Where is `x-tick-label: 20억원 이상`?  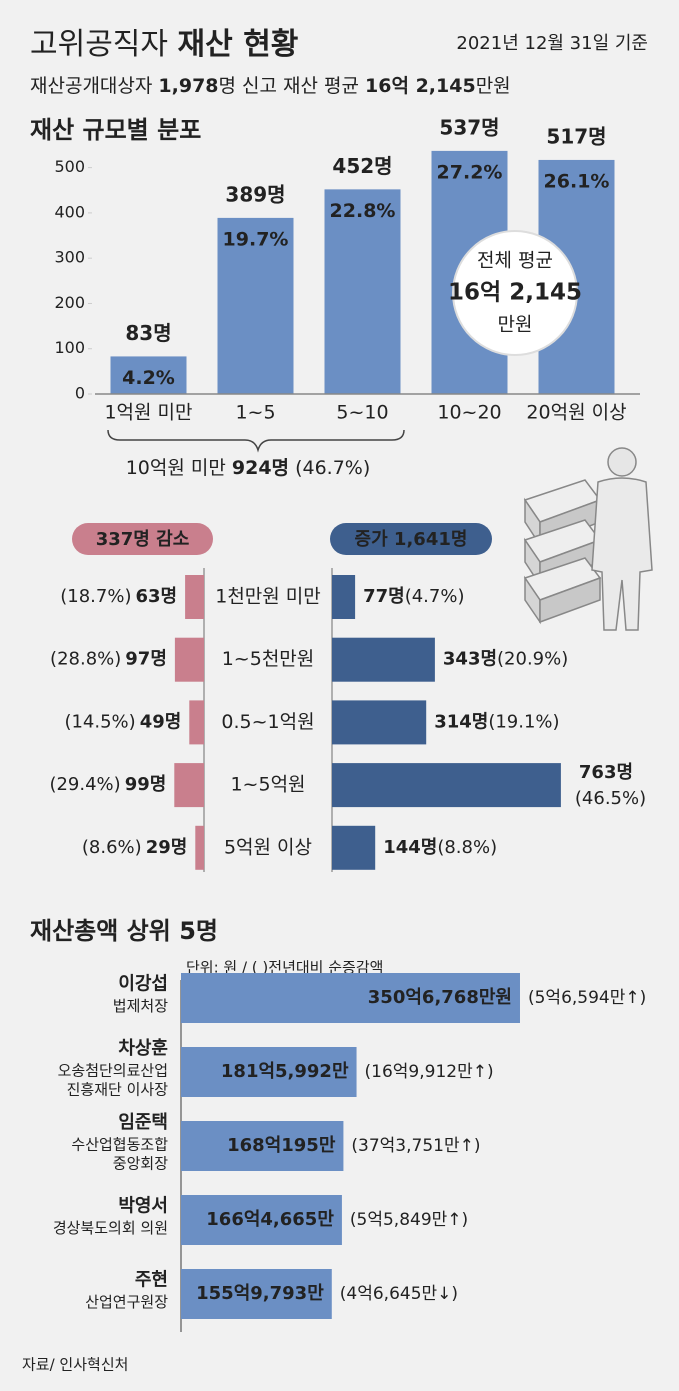 x-tick-label: 20억원 이상 is located at coordinates (576, 413).